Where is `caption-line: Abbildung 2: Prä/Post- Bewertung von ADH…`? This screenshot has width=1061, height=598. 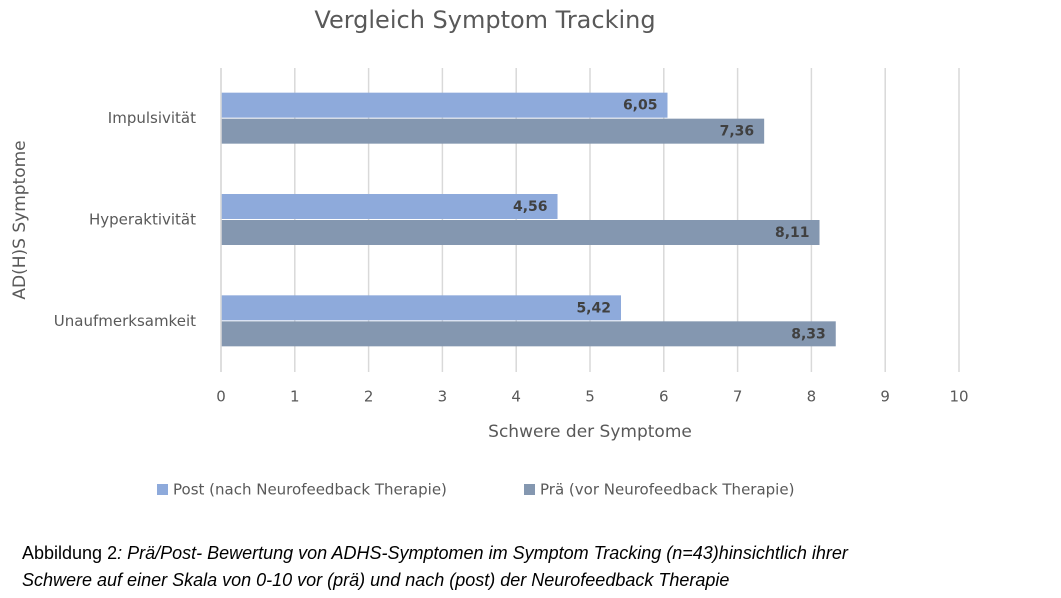
caption-line: Abbildung 2: Prä/Post- Bewertung von ADH… is located at coordinates (435, 553).